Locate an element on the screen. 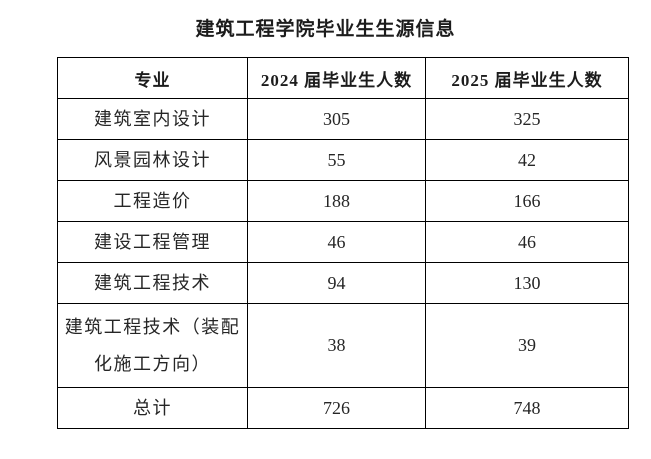 The height and width of the screenshot is (459, 651). table-row-total: 总计 726 748 is located at coordinates (343, 408).